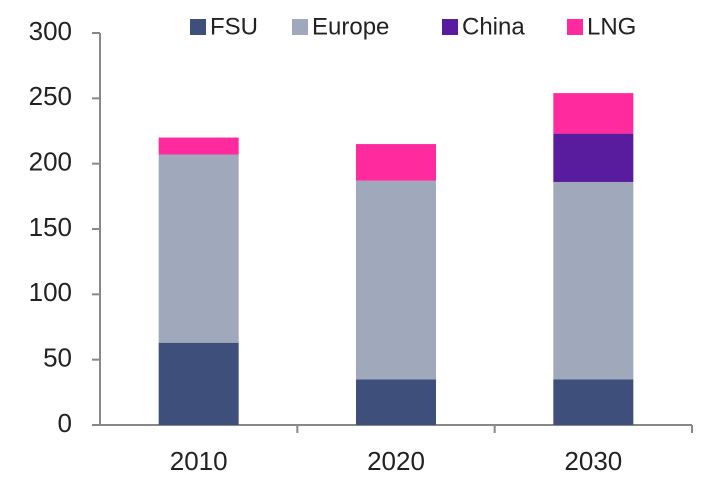 This screenshot has width=701, height=483. What do you see at coordinates (50, 227) in the screenshot?
I see `y-tick-label: 150` at bounding box center [50, 227].